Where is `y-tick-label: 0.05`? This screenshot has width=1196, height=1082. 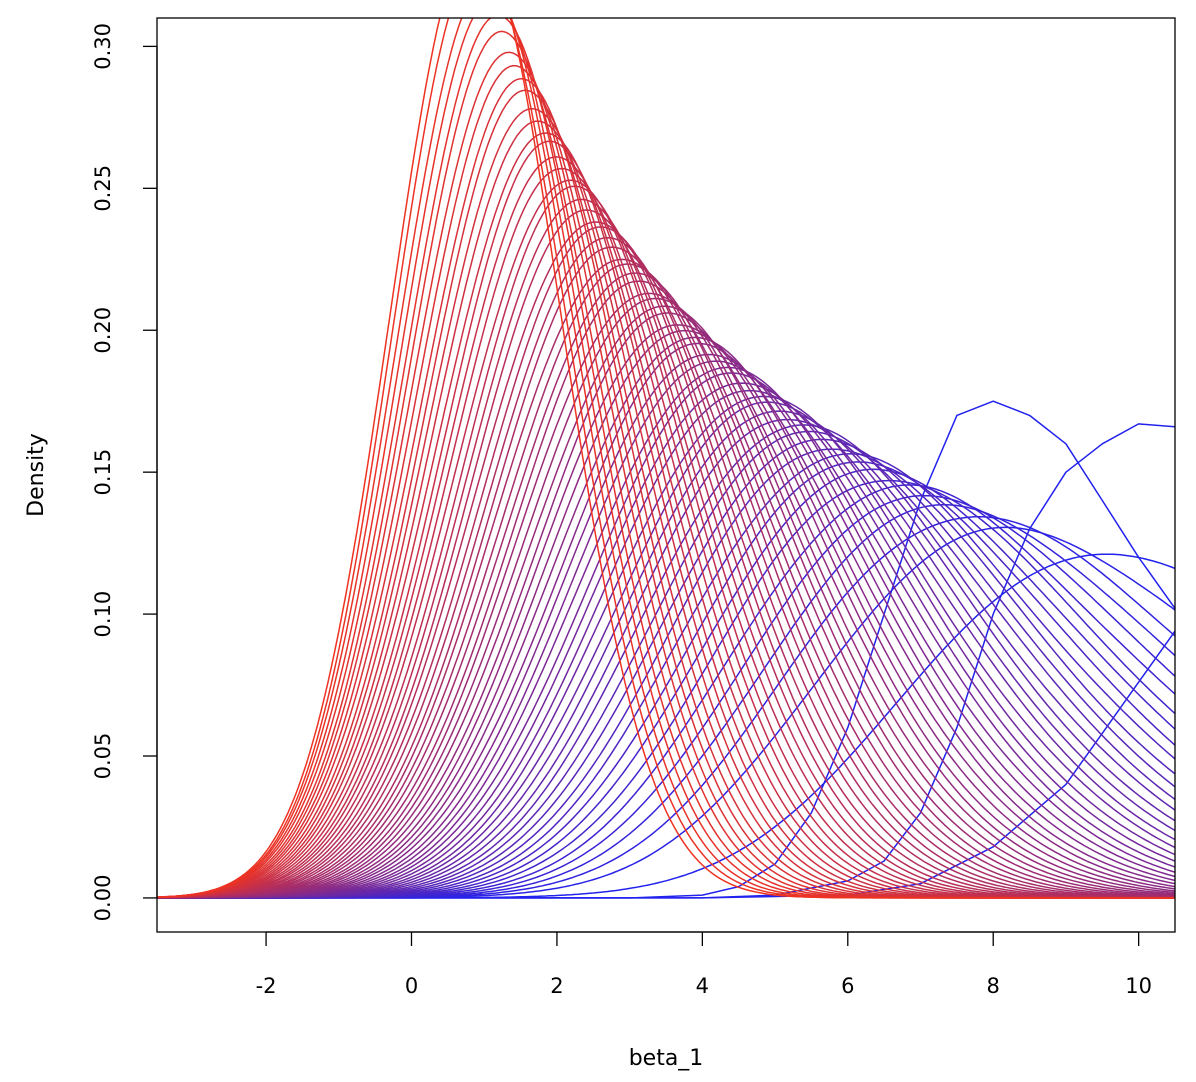
y-tick-label: 0.05 is located at coordinates (103, 756).